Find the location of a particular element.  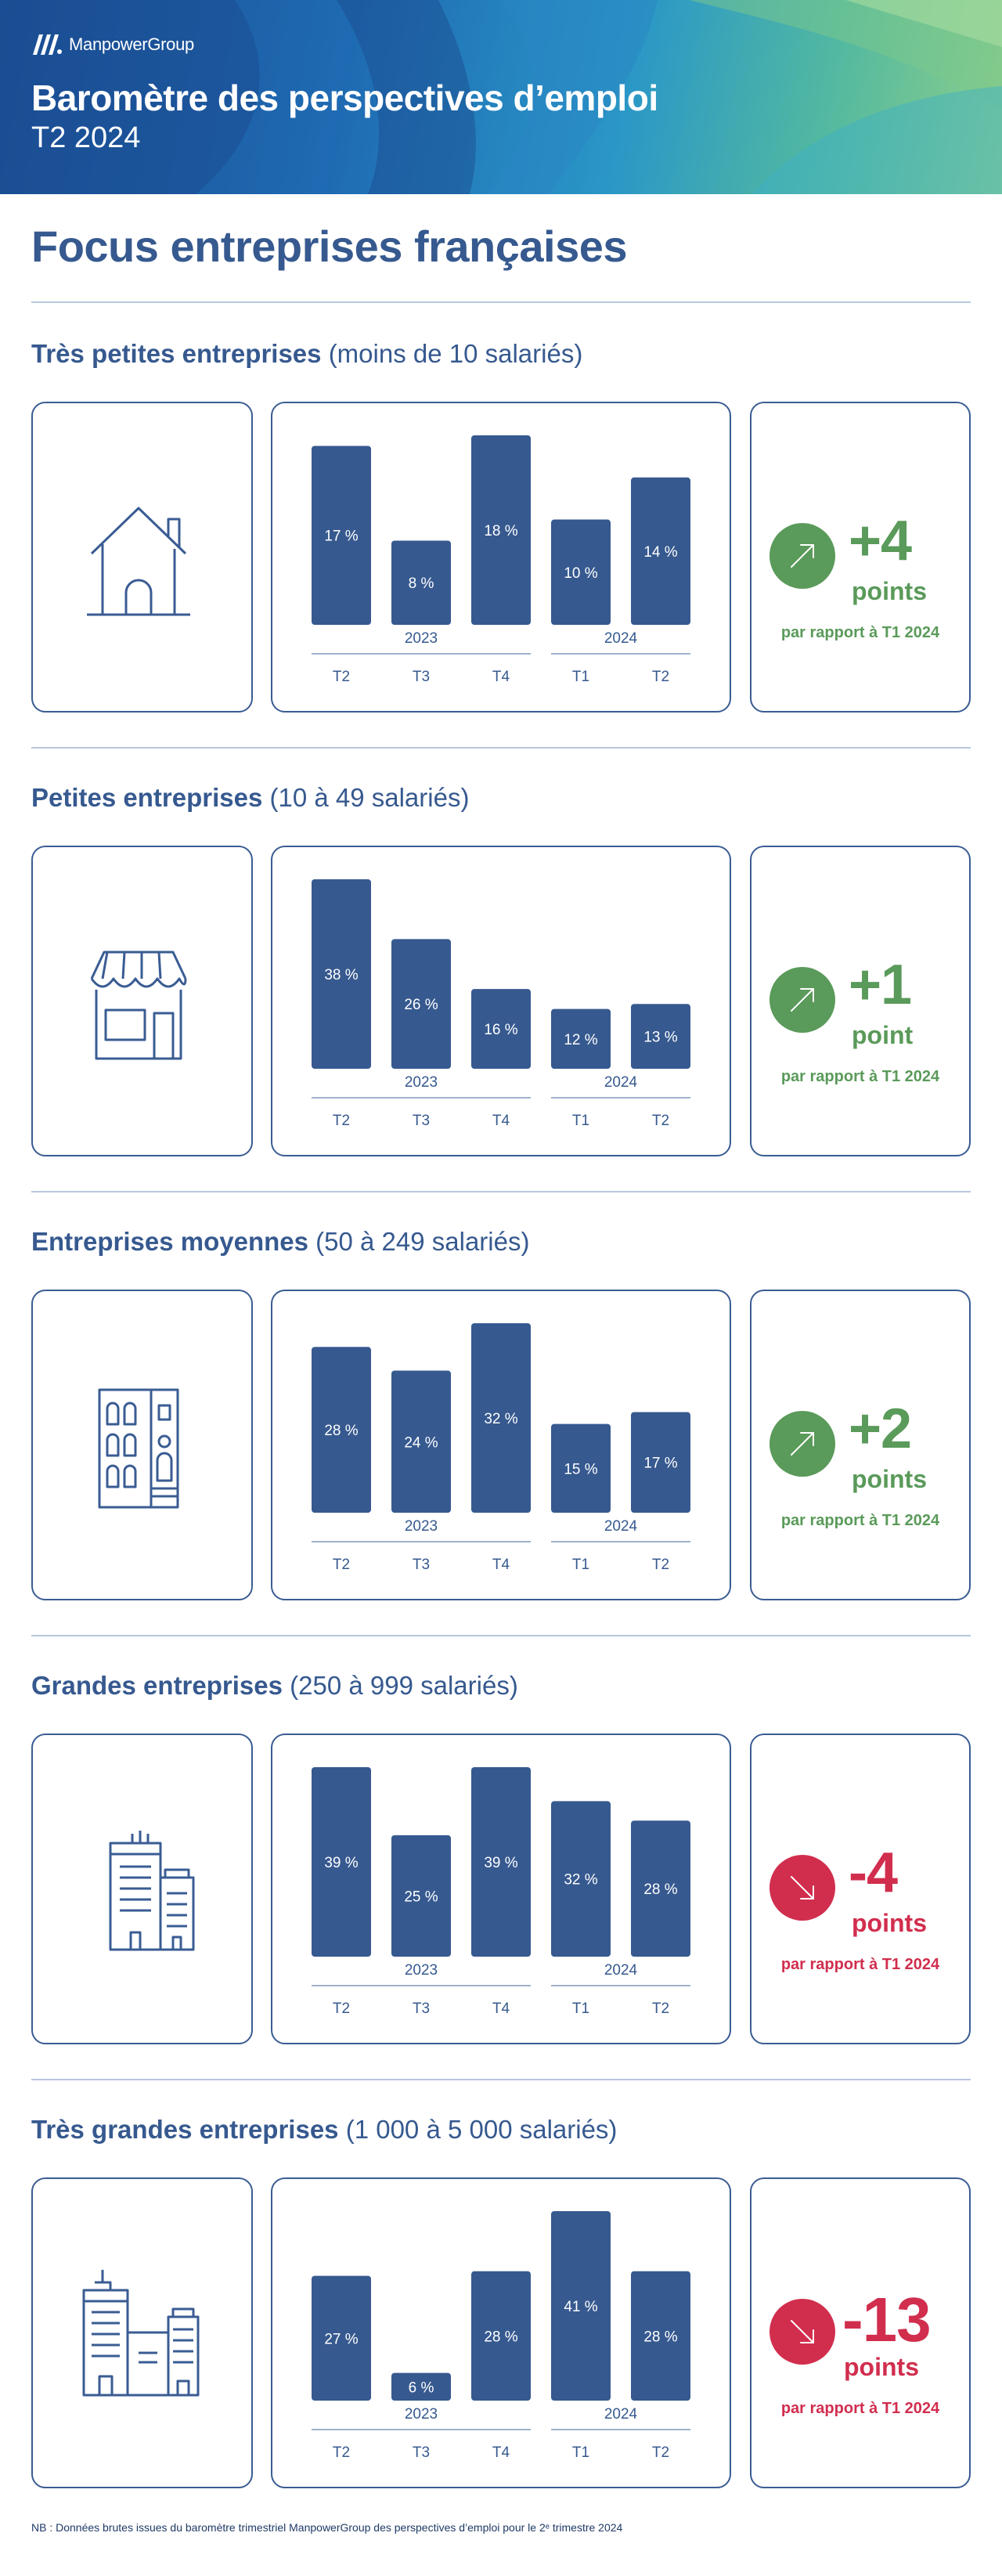

bar-value-label: 16 % is located at coordinates (500, 1030).